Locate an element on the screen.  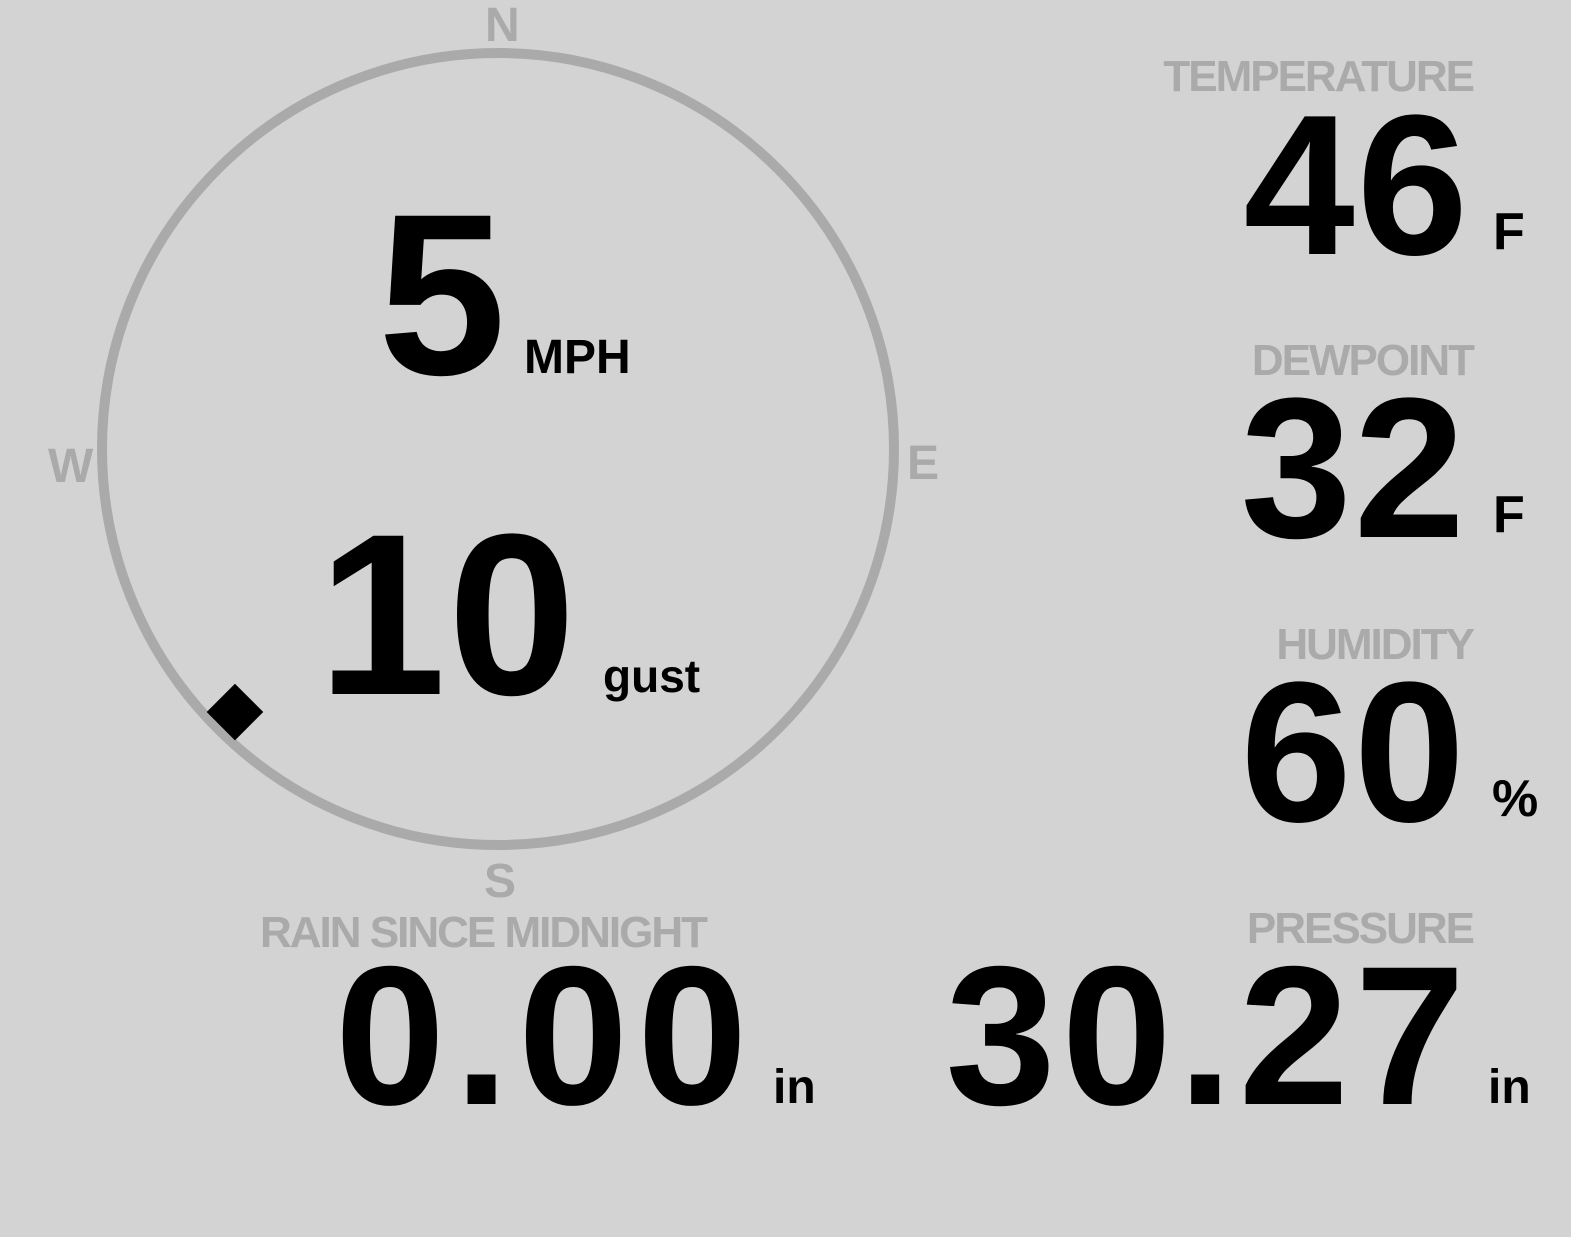
rain-unit: in is located at coordinates (794, 1087).